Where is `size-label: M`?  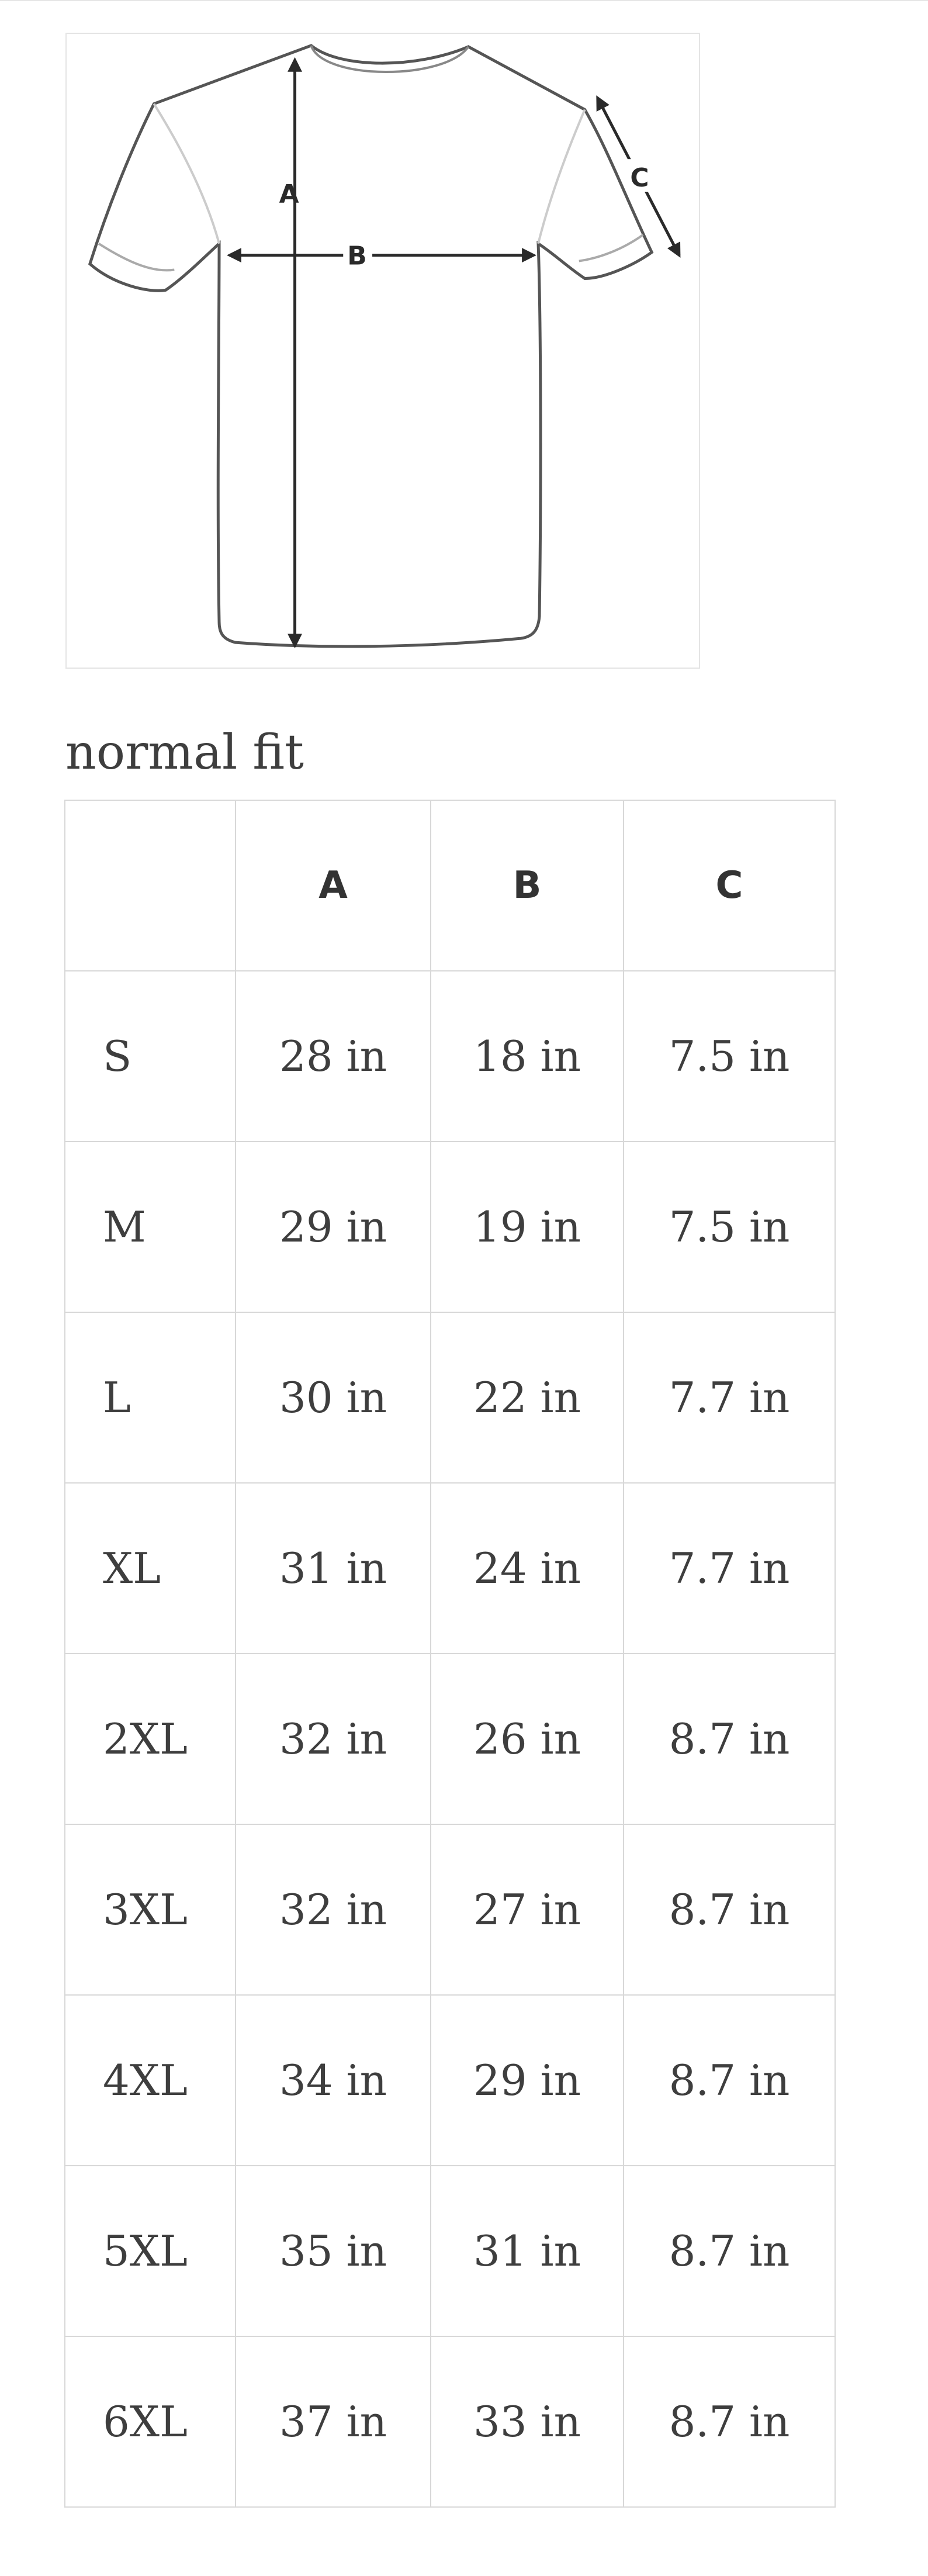
size-label: M is located at coordinates (150, 1227).